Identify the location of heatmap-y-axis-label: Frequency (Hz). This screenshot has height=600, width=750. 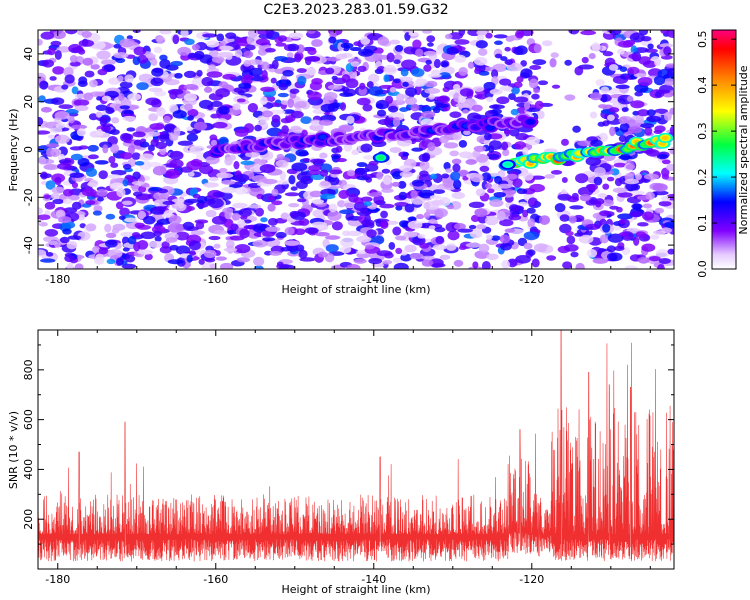
(13, 150).